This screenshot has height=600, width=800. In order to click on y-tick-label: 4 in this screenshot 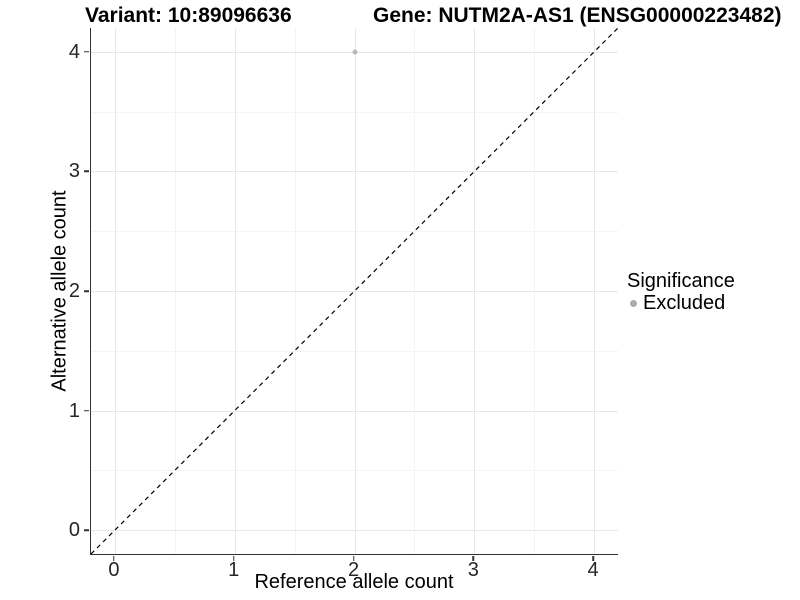, I will do `click(74, 51)`.